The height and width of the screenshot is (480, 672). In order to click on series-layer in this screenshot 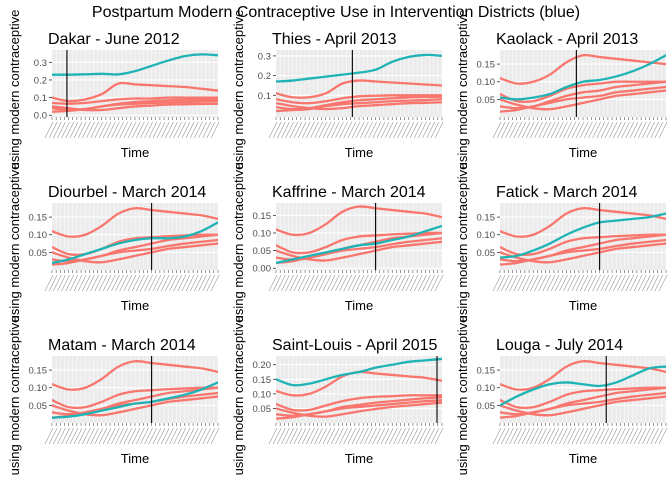, I will do `click(359, 83)`.